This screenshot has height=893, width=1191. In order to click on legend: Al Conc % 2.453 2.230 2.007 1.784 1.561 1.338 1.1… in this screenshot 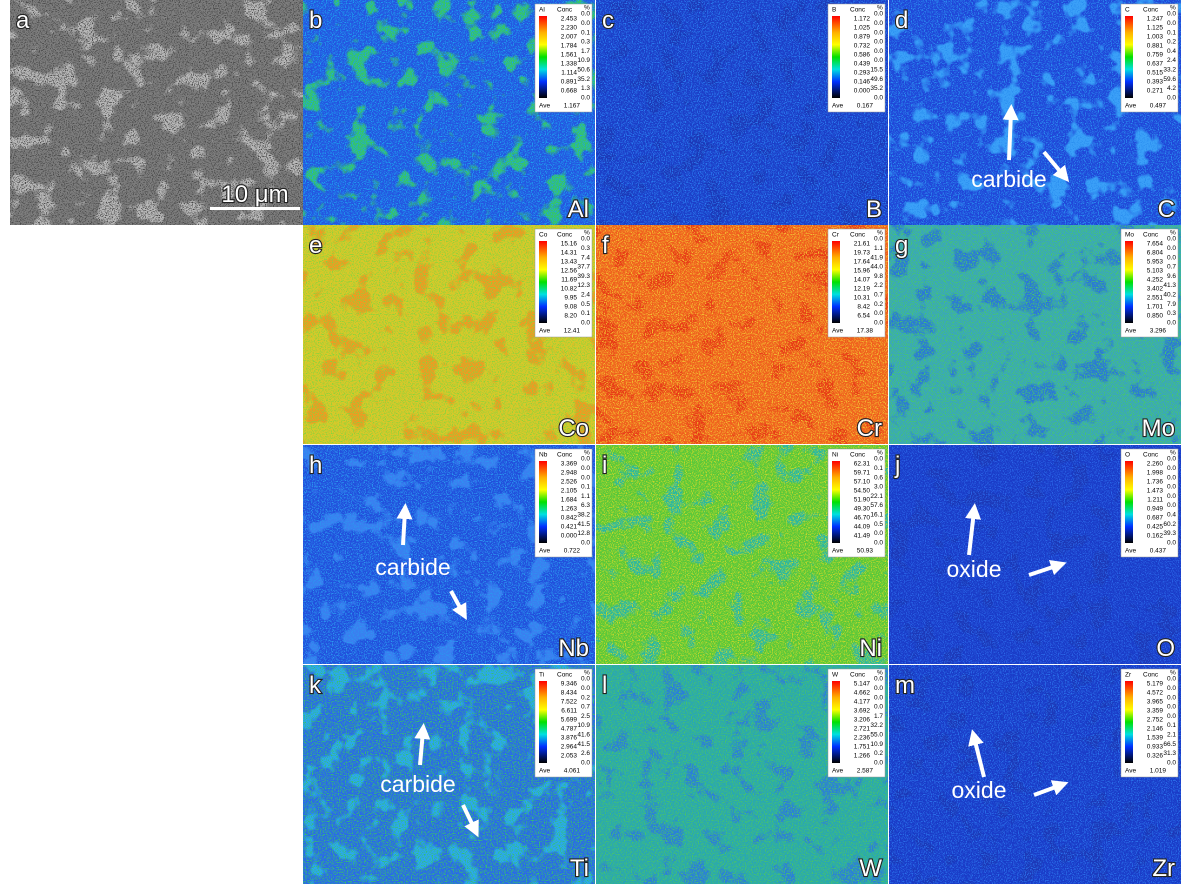, I will do `click(563, 58)`.